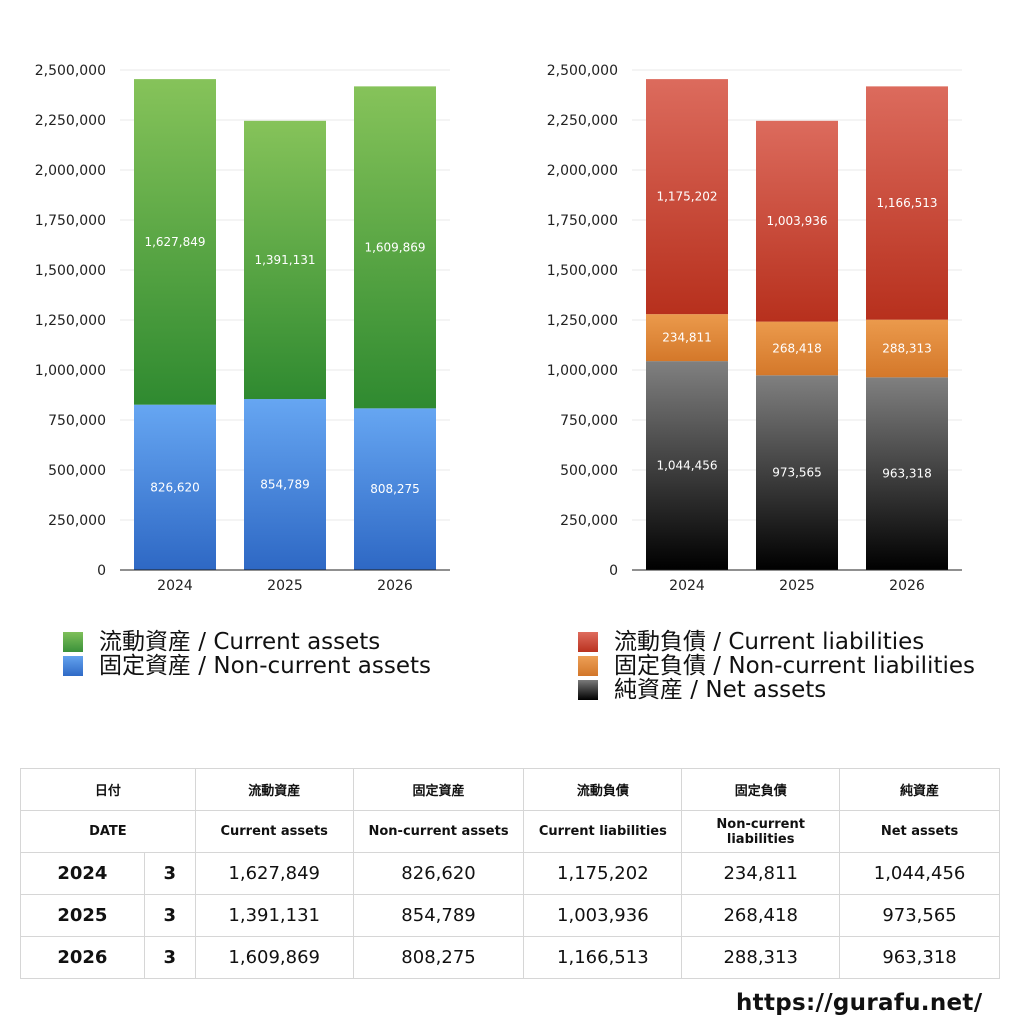 This screenshot has height=1024, width=1024. What do you see at coordinates (438, 957) in the screenshot?
I see `cell-non-current-assets: 808,275` at bounding box center [438, 957].